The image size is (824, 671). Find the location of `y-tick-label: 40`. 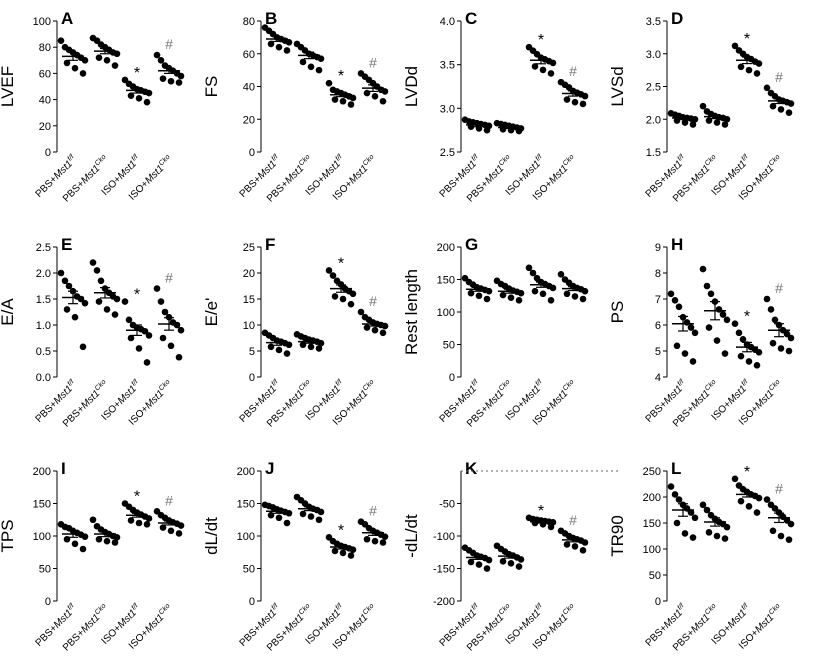

y-tick-label: 40 is located at coordinates (45, 101).